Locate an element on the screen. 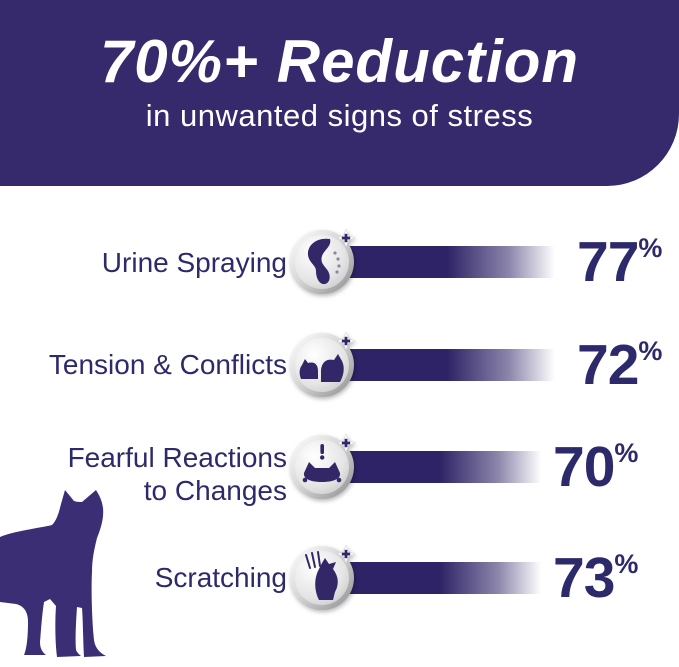  cat-scratching-icon is located at coordinates (322, 577).